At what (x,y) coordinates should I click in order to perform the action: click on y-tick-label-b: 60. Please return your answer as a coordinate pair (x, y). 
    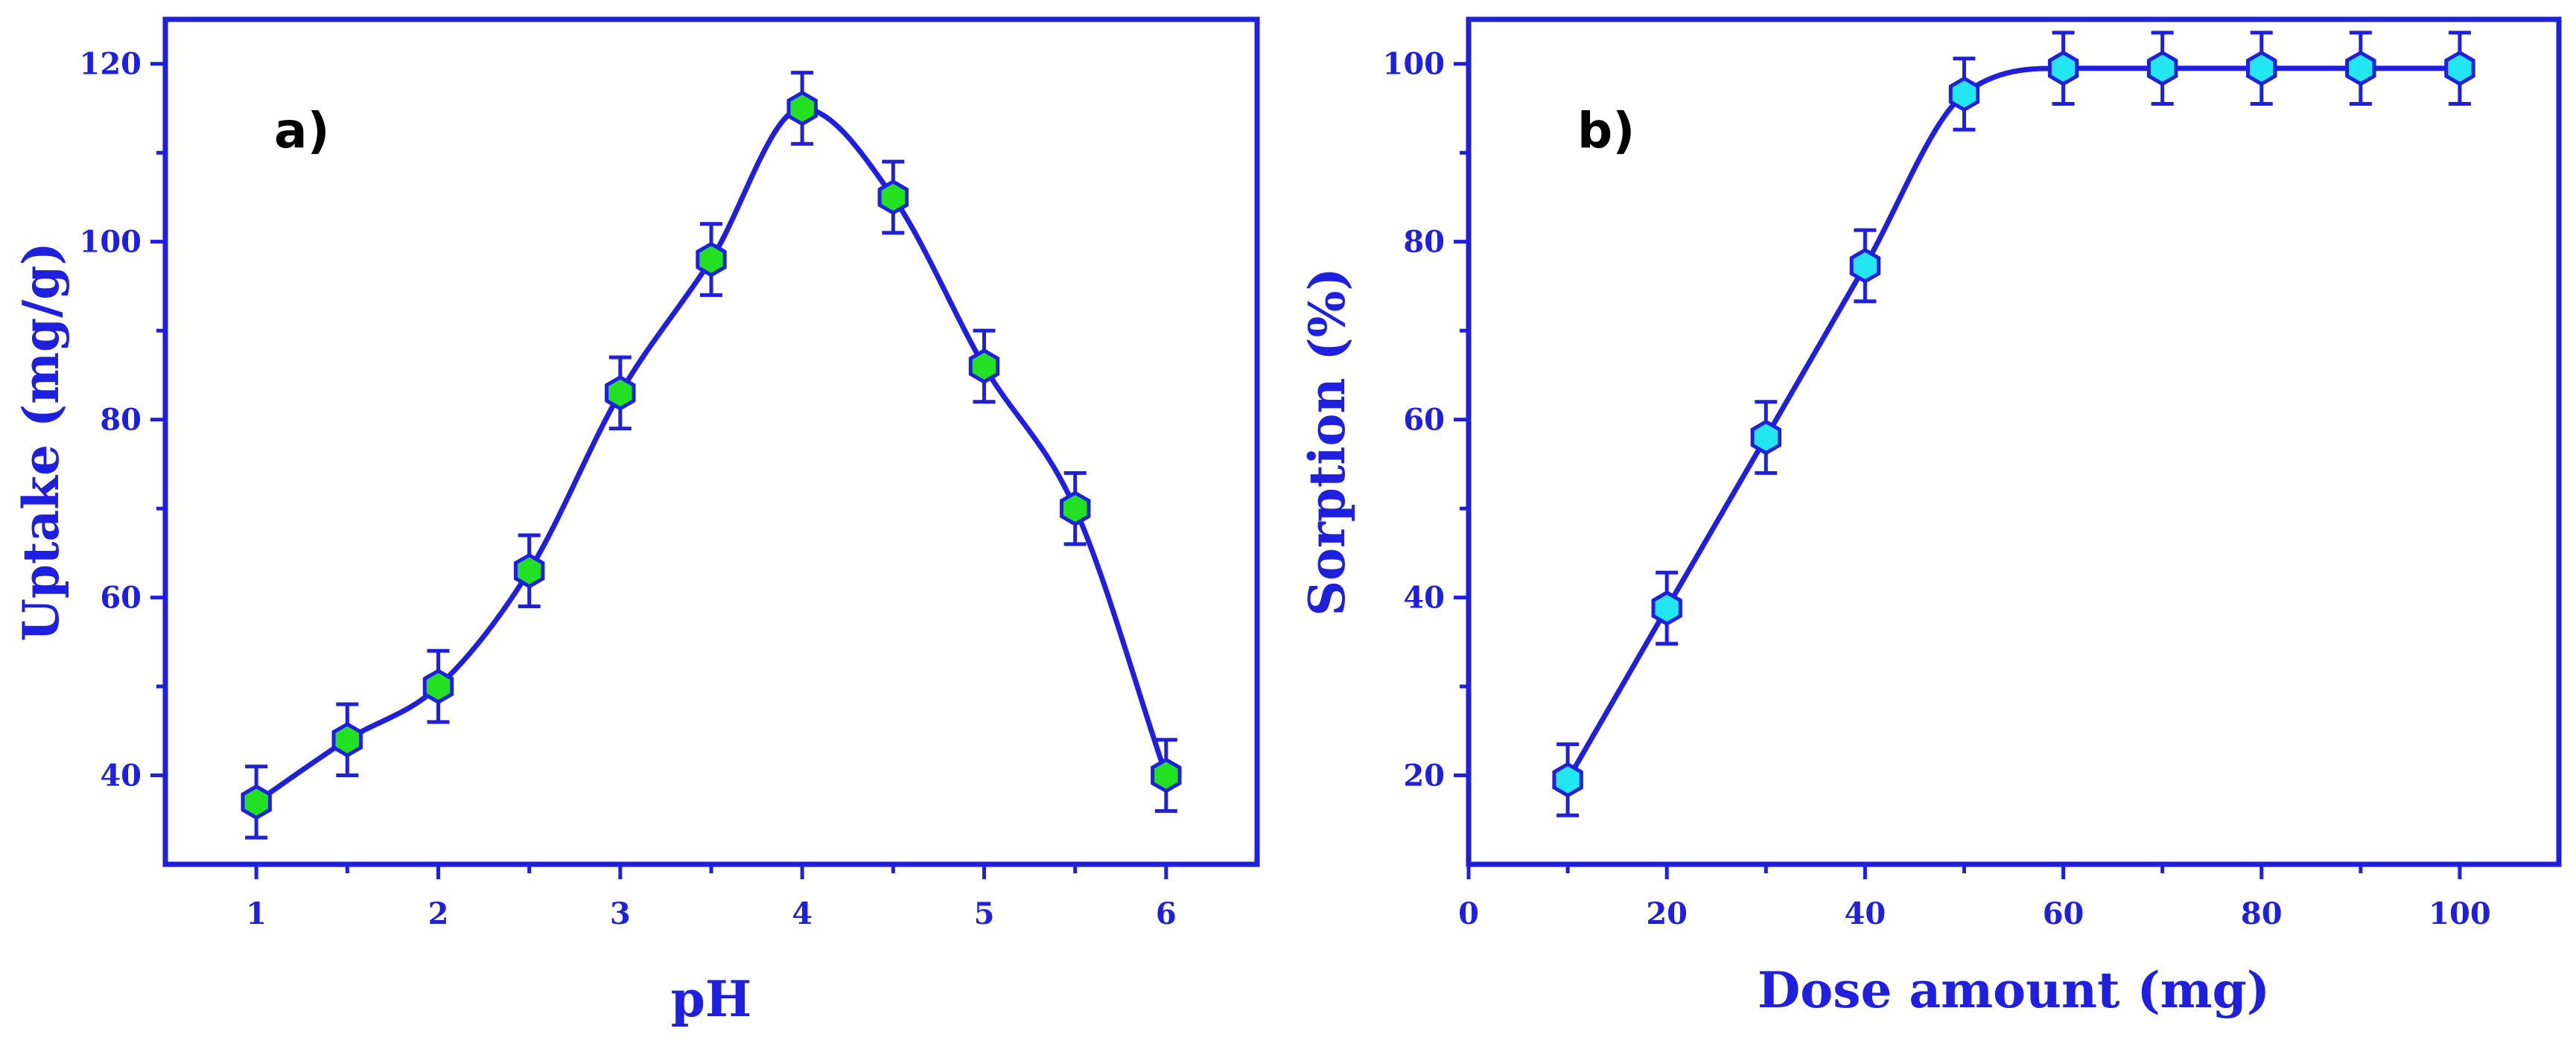
    Looking at the image, I should click on (1424, 420).